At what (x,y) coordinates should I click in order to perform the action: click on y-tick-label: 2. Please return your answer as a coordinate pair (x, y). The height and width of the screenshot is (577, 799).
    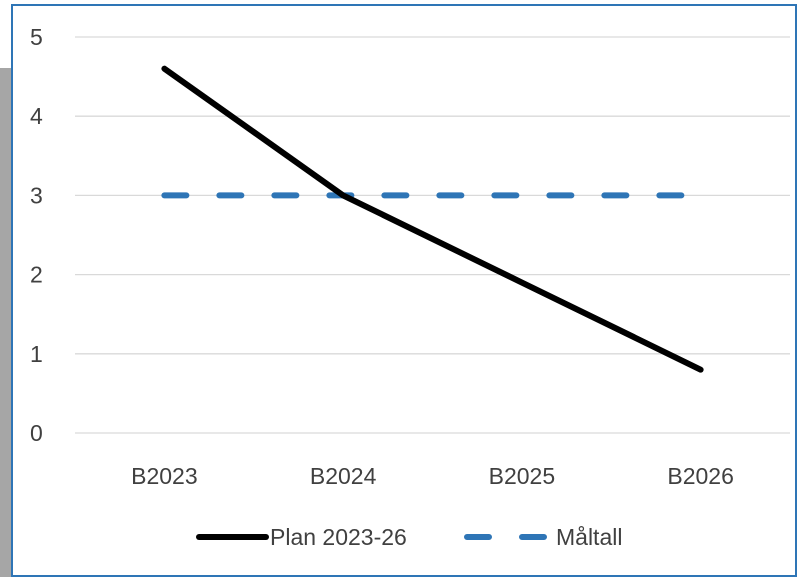
    Looking at the image, I should click on (36, 275).